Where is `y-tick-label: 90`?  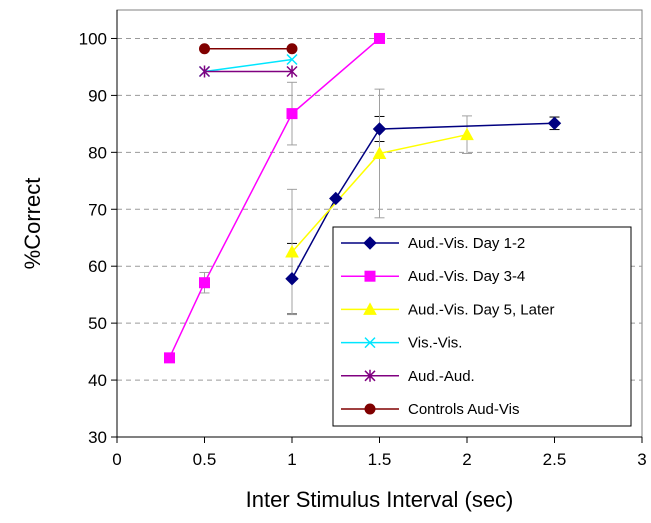 y-tick-label: 90 is located at coordinates (97, 95).